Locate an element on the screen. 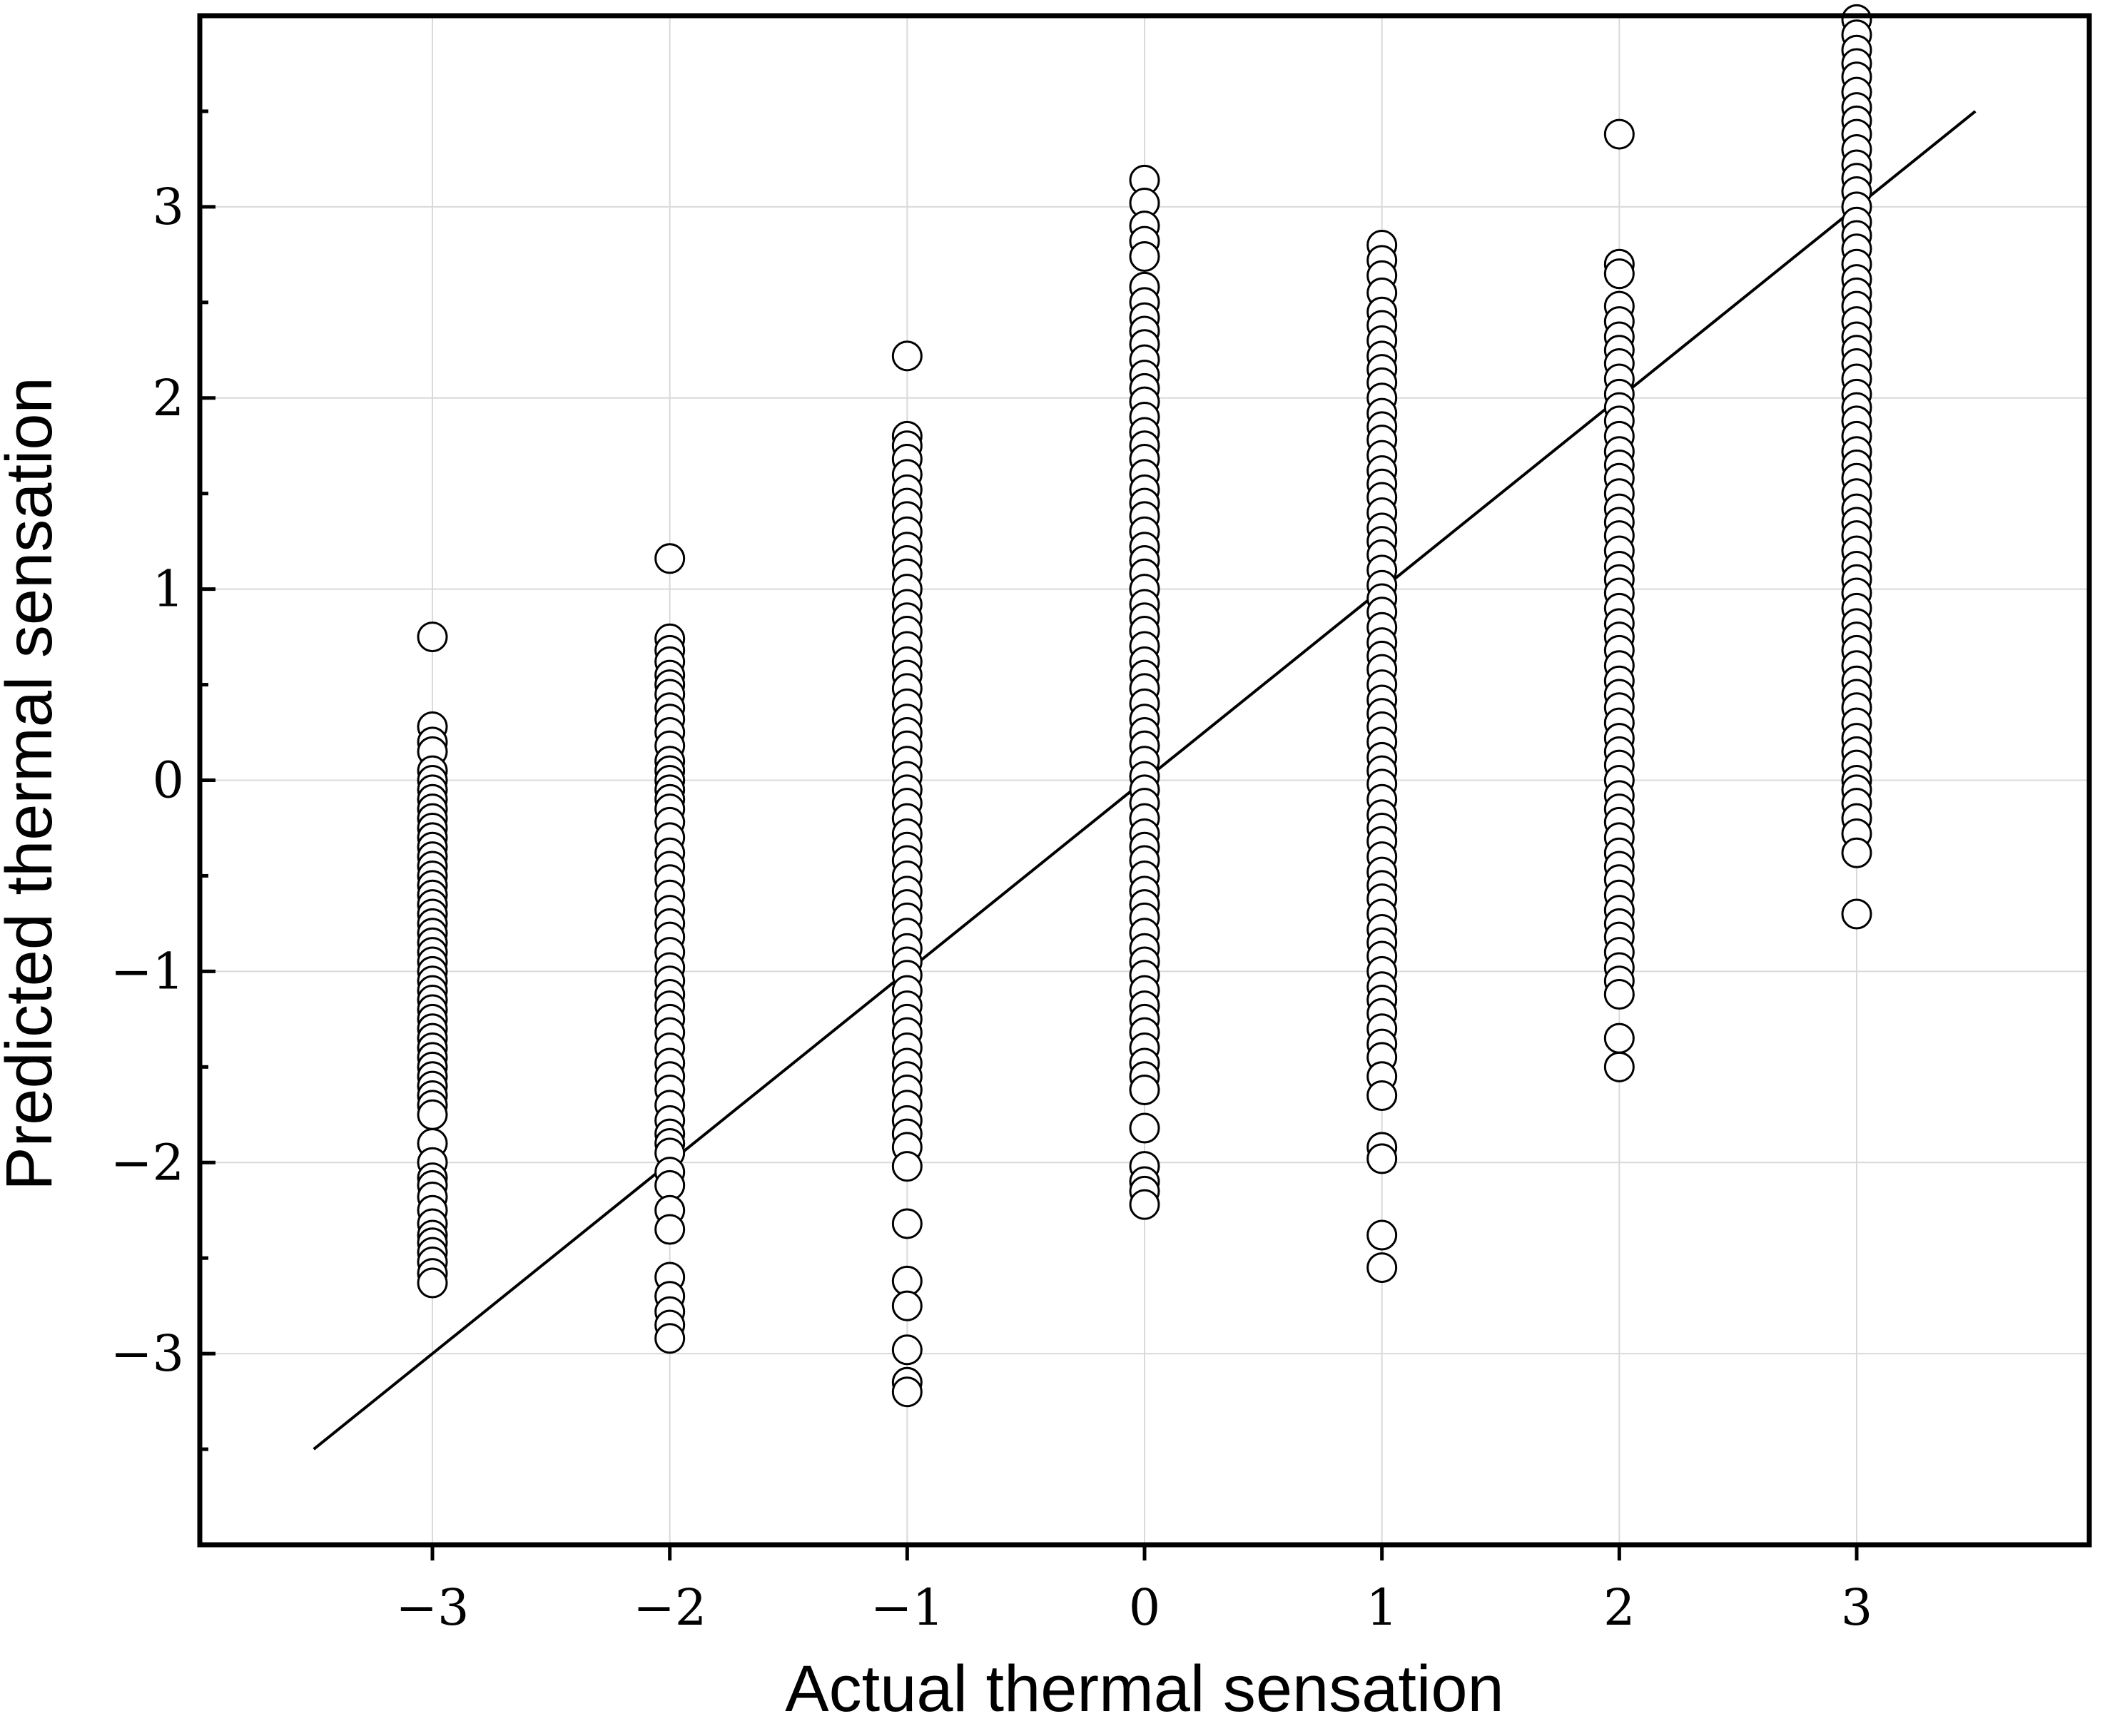  y-tick-label: 2 is located at coordinates (168, 398).